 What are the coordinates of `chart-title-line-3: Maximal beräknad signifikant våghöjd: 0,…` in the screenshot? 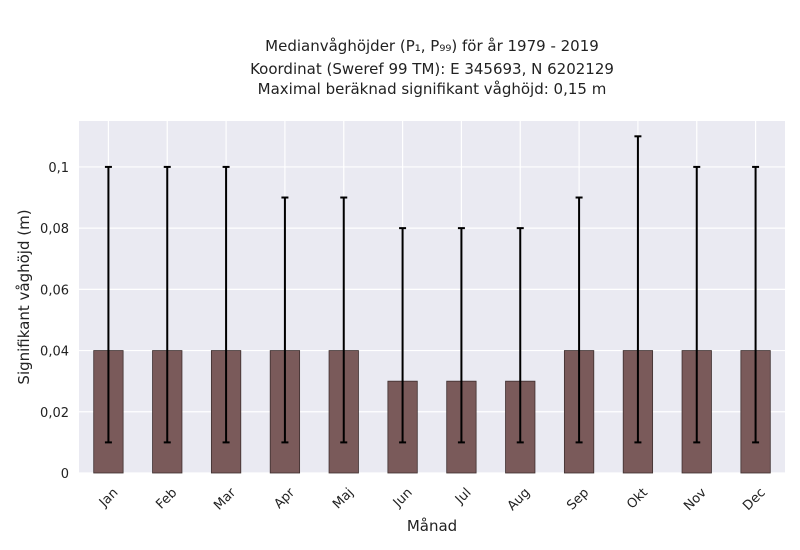 It's located at (432, 89).